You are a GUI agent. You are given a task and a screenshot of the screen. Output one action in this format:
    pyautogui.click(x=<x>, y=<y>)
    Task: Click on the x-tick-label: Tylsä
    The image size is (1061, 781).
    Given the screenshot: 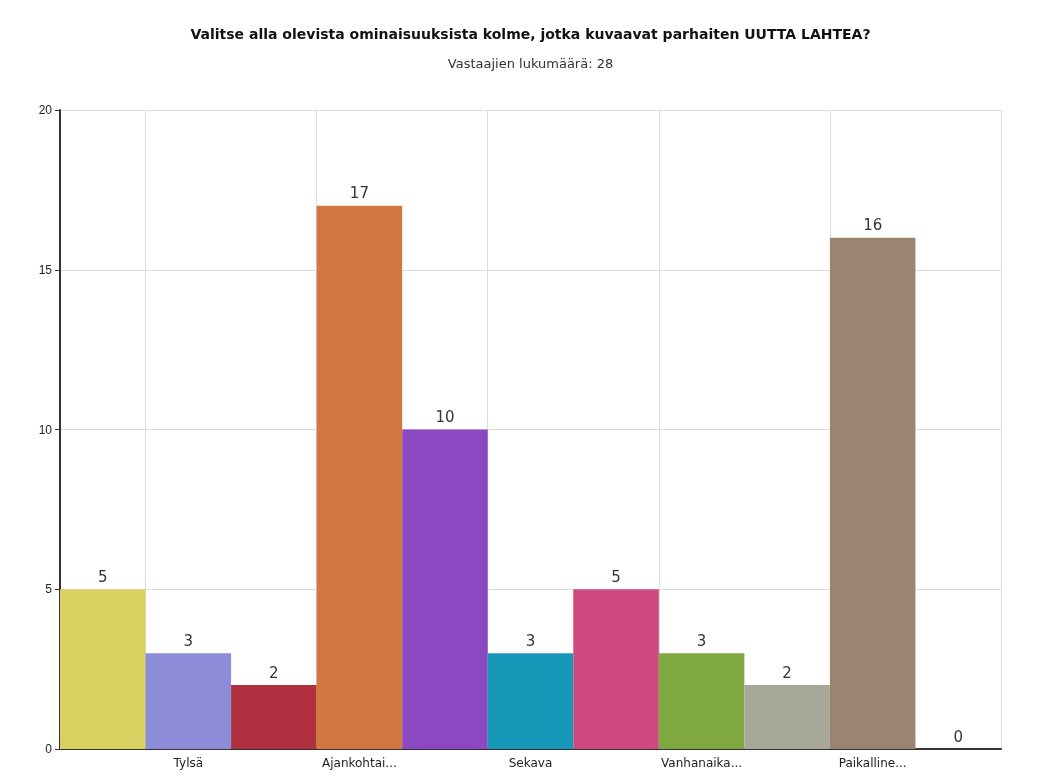 What is the action you would take?
    pyautogui.click(x=188, y=763)
    